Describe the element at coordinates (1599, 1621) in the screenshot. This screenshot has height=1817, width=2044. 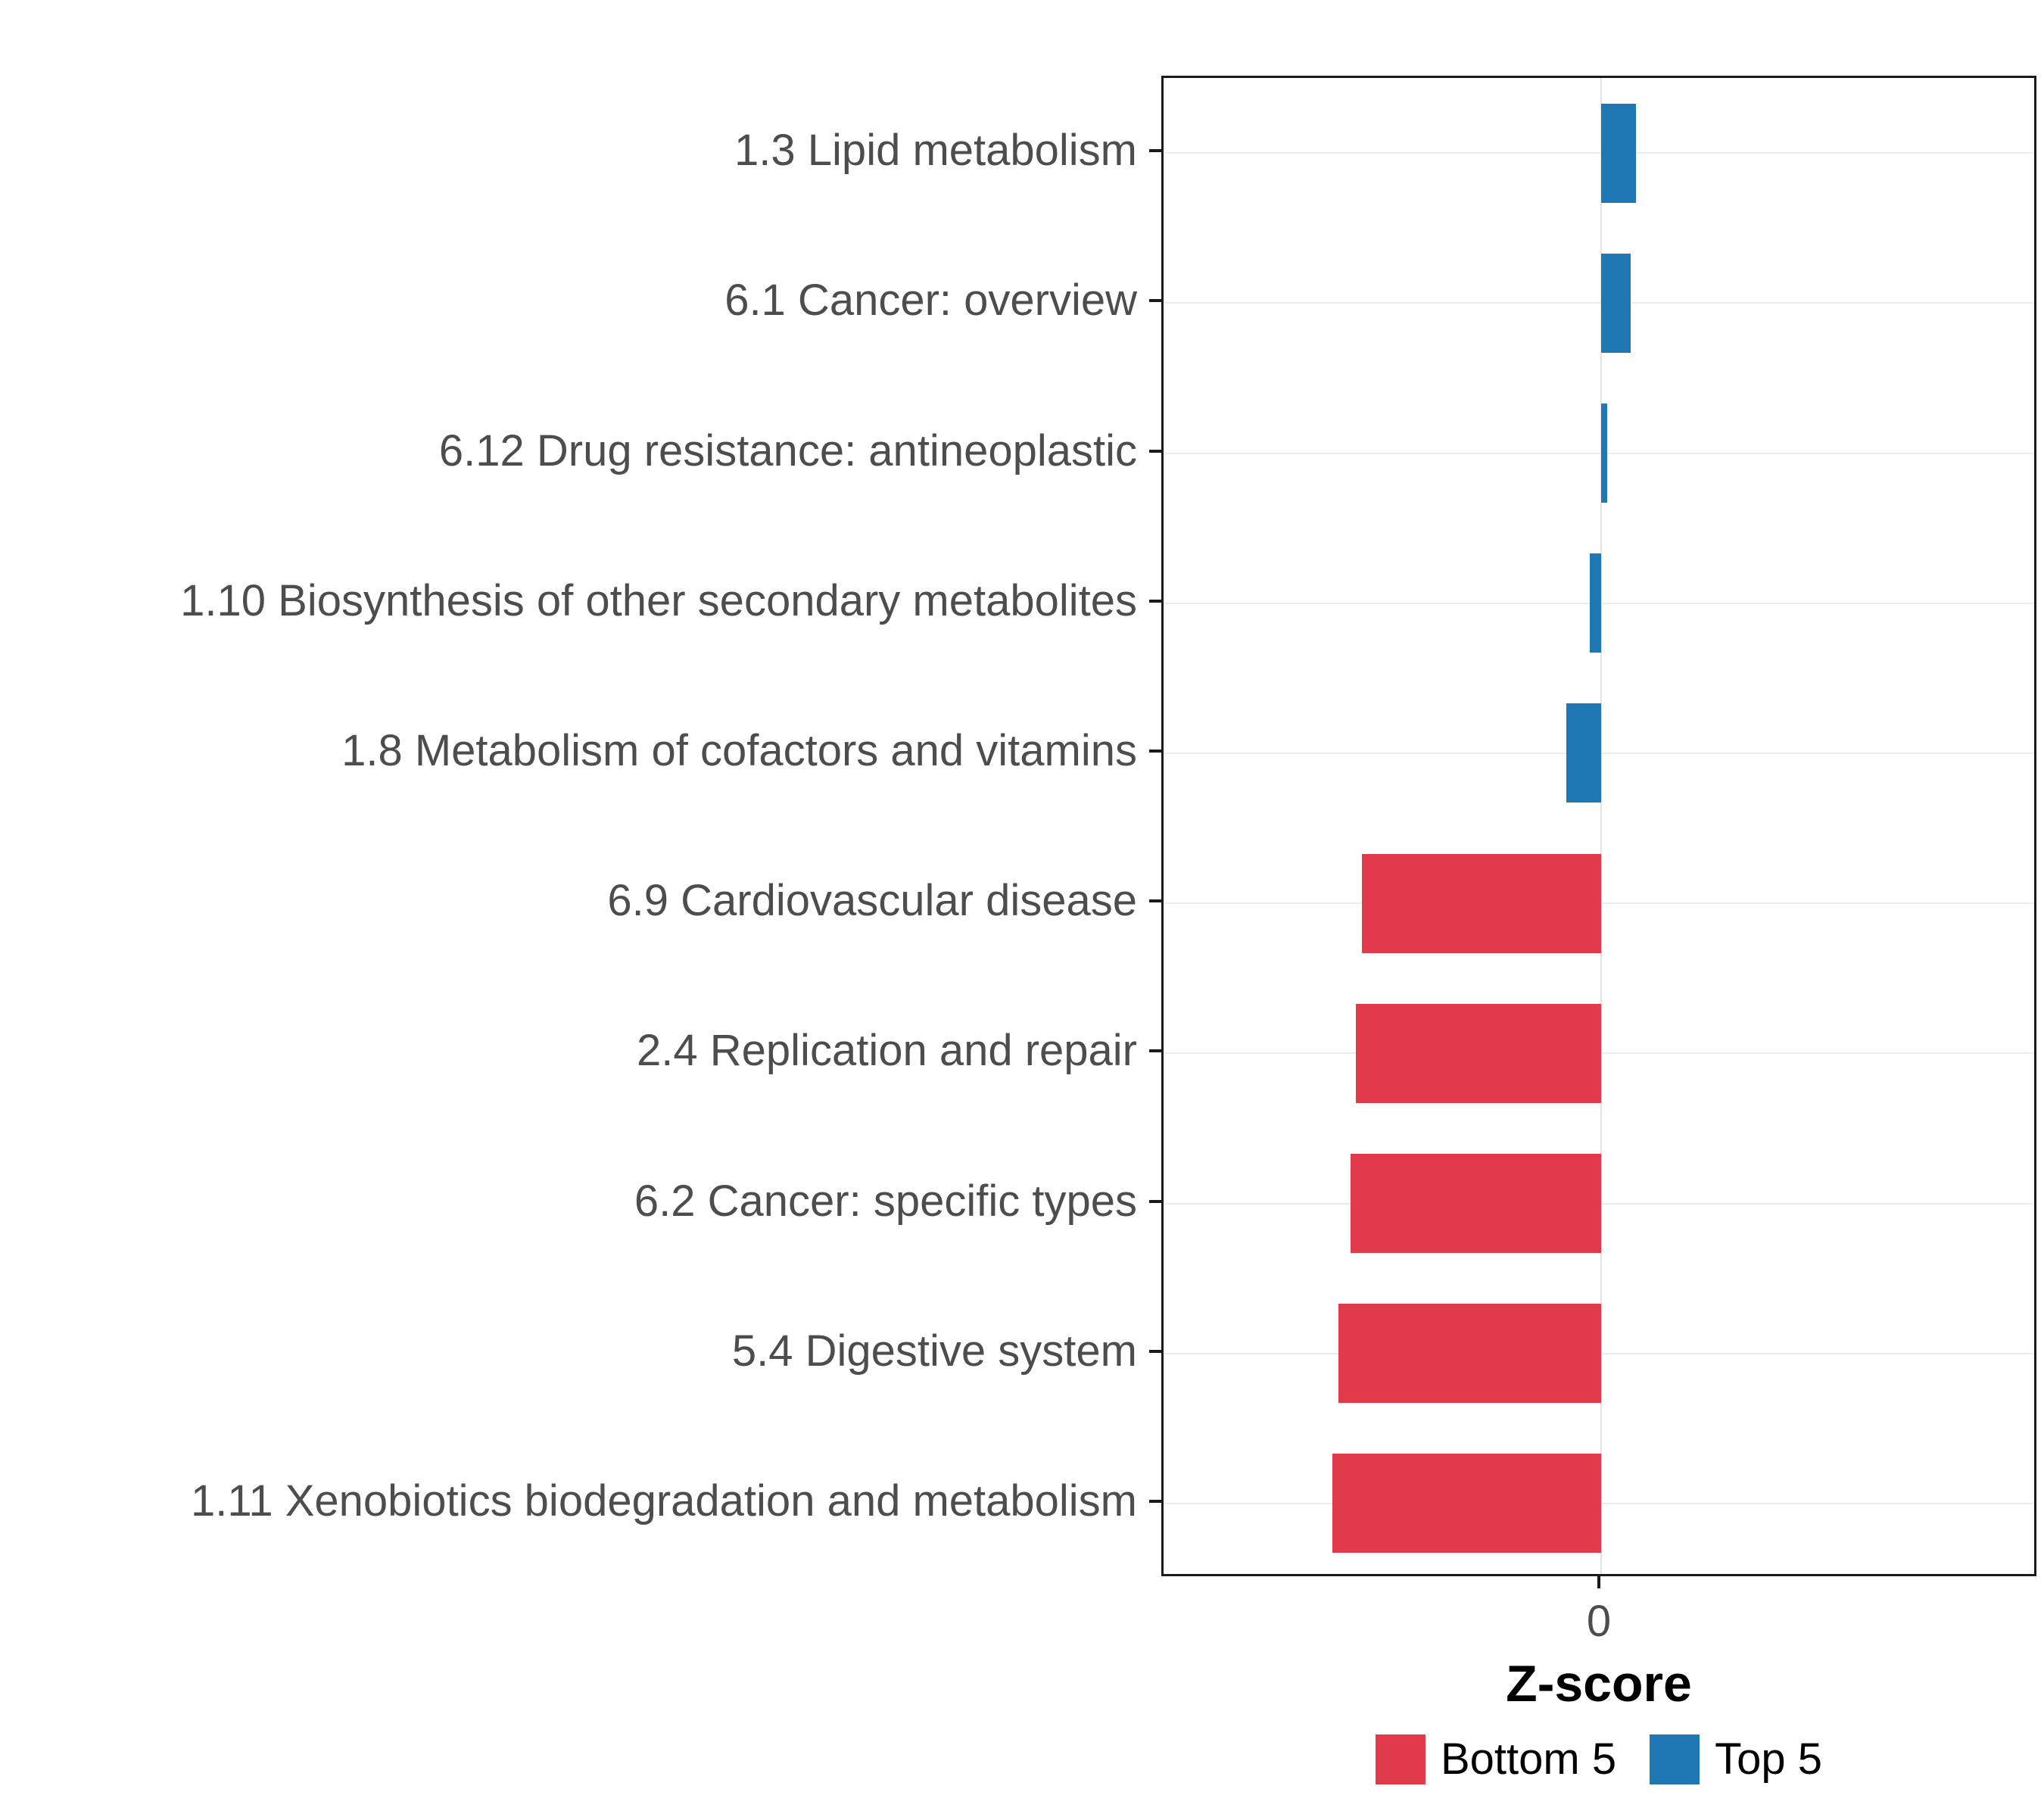
I see `x-tick-label: 0` at that location.